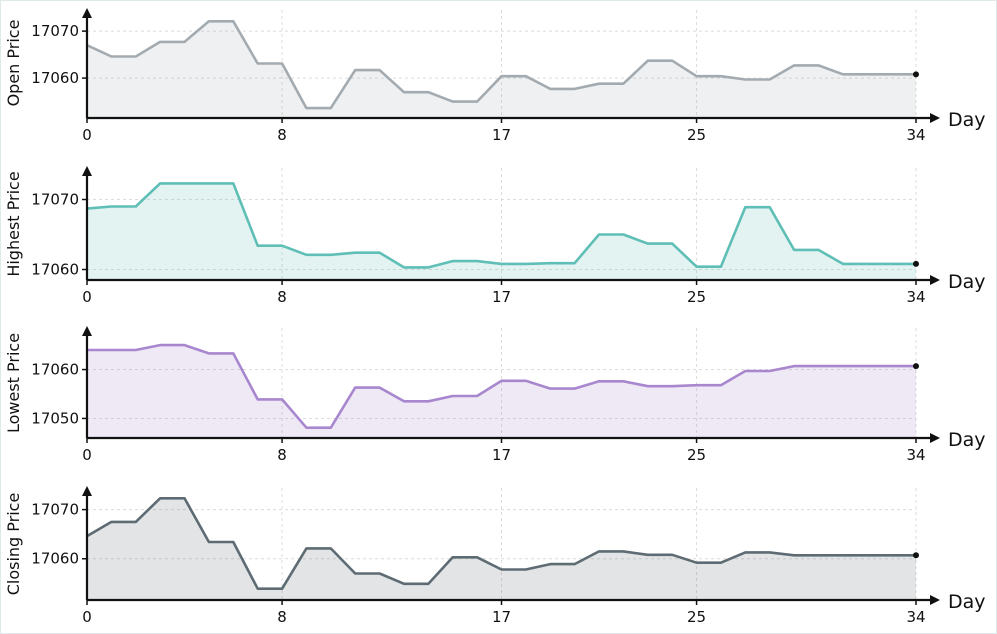 The width and height of the screenshot is (997, 634). What do you see at coordinates (55, 418) in the screenshot?
I see `y-tick-label: 17050` at bounding box center [55, 418].